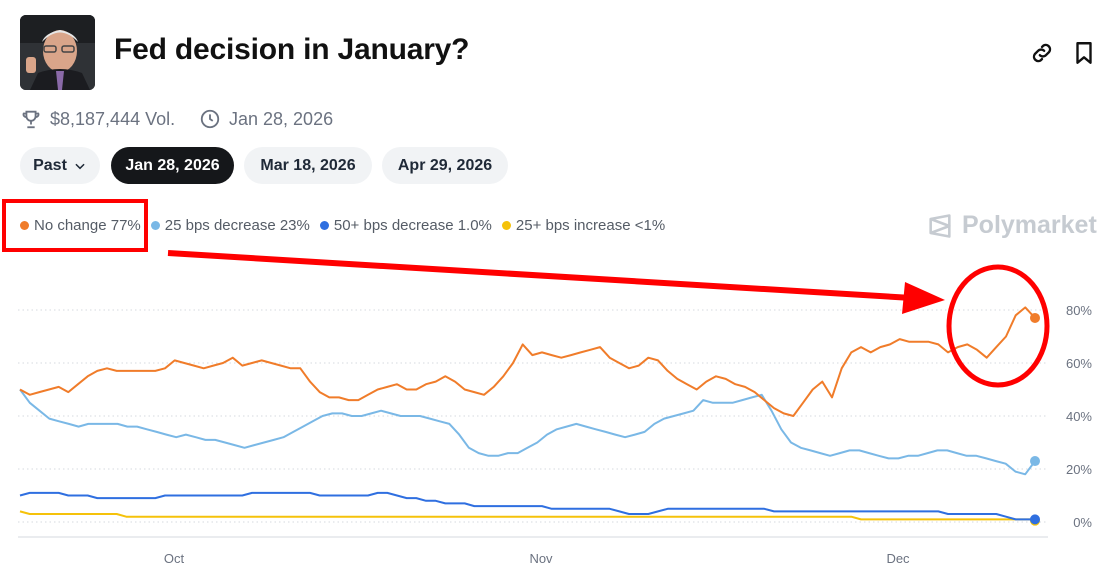  I want to click on x-tick-label: Nov, so click(541, 558).